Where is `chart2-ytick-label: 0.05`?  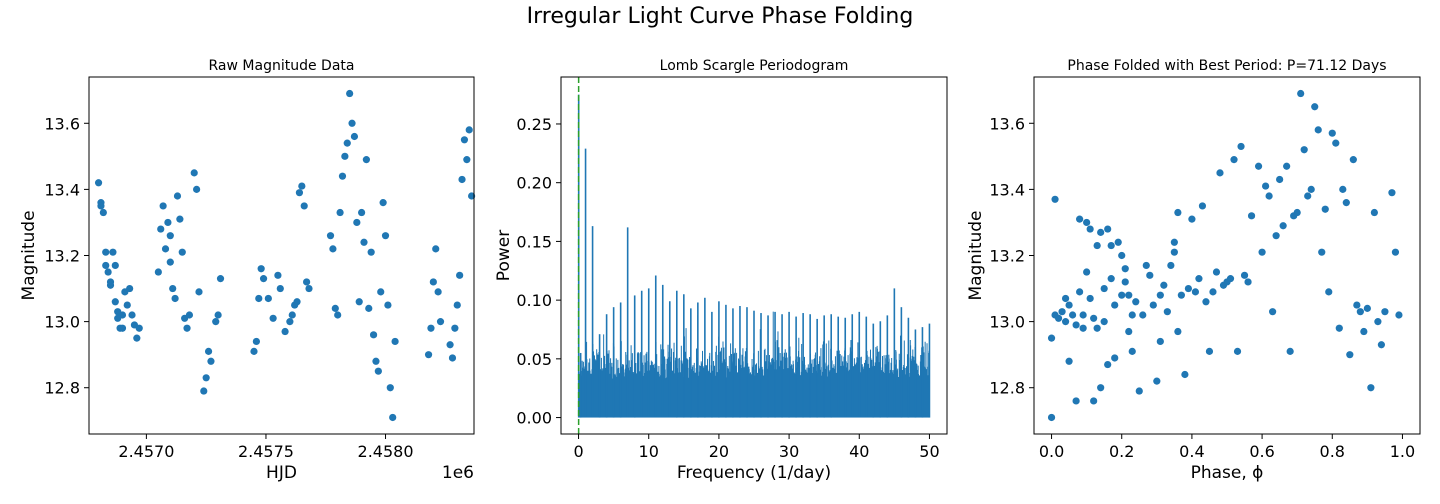 chart2-ytick-label: 0.05 is located at coordinates (534, 359).